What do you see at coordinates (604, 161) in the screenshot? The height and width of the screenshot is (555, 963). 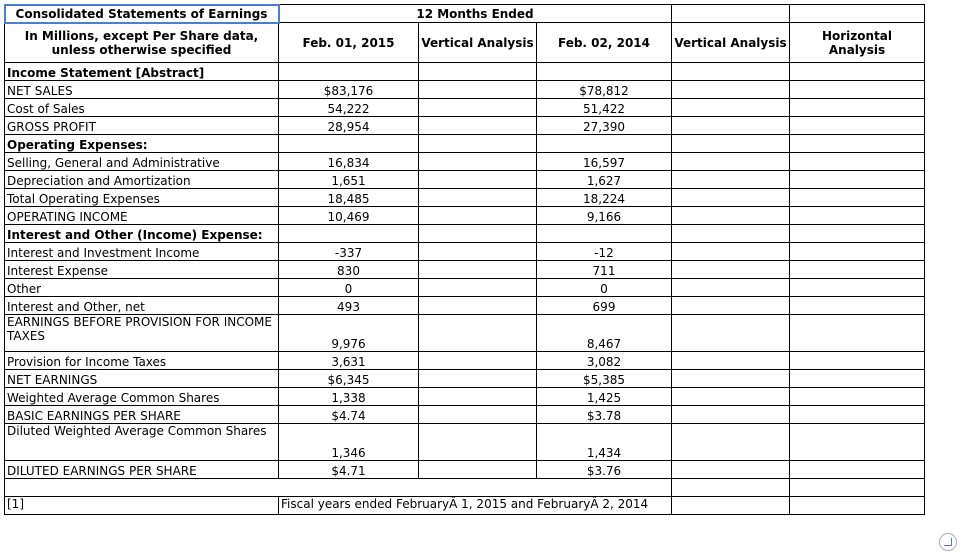 I see `value-2014: 16,597` at bounding box center [604, 161].